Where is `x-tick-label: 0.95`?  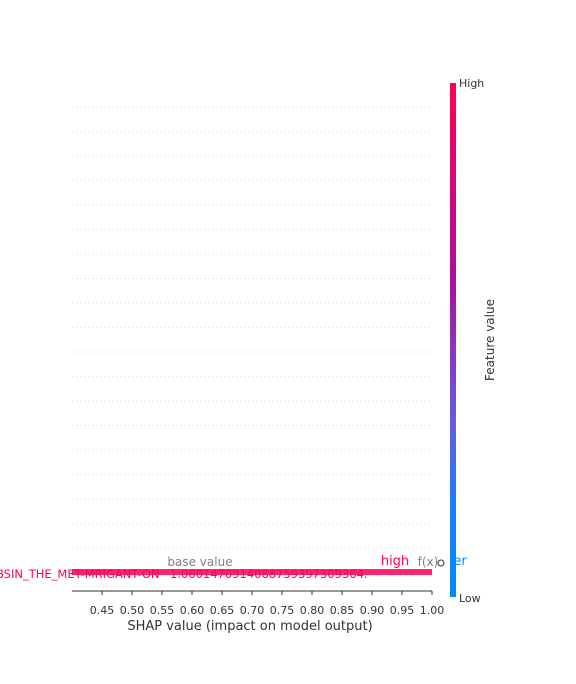
x-tick-label: 0.95 is located at coordinates (402, 610).